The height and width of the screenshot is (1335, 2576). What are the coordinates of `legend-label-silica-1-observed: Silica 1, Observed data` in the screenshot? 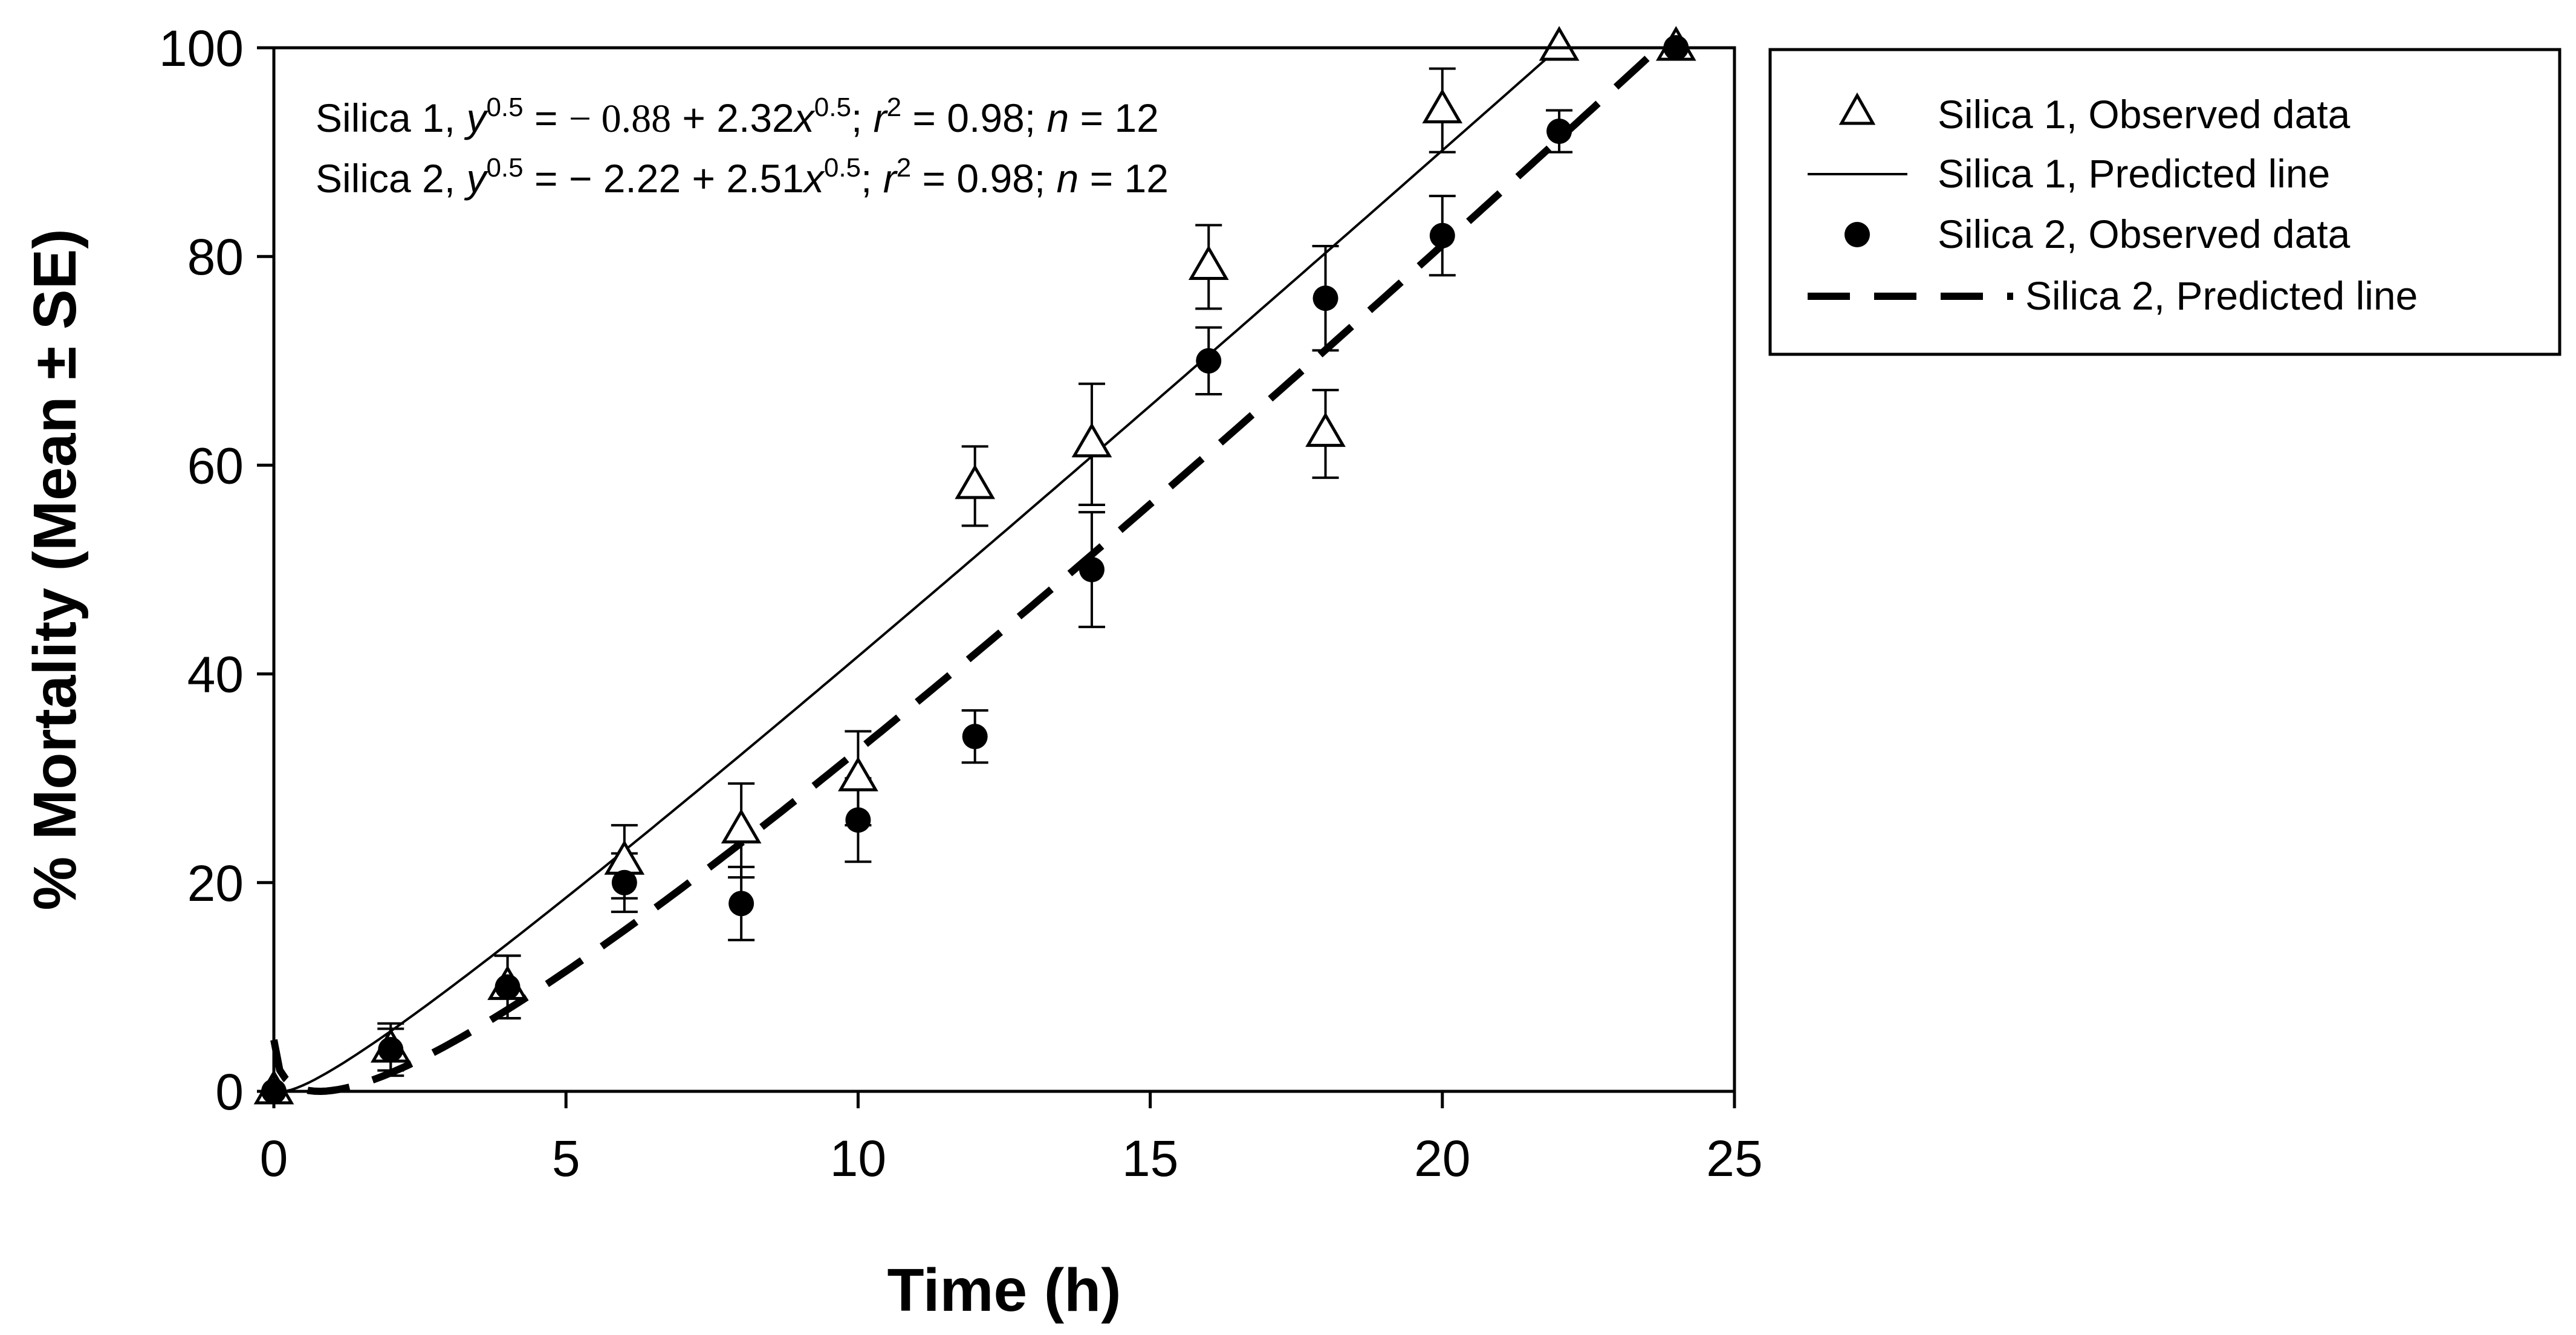 It's located at (2144, 114).